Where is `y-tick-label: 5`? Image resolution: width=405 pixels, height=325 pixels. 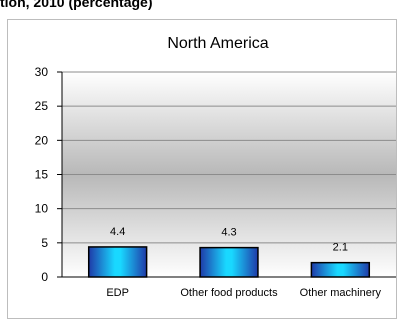 y-tick-label: 5 is located at coordinates (44, 243).